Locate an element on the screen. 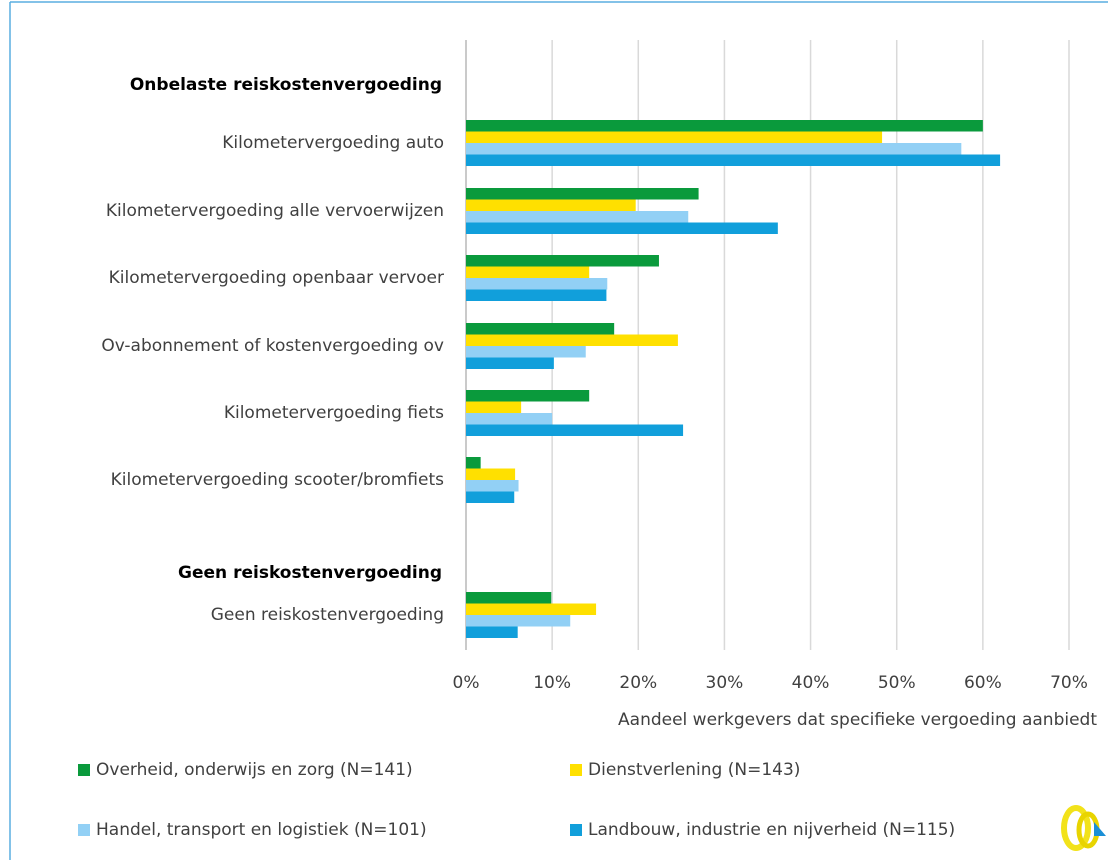 This screenshot has width=1108, height=860. legend-label: Overheid, onderwijs en zorg (N=141) is located at coordinates (254, 770).